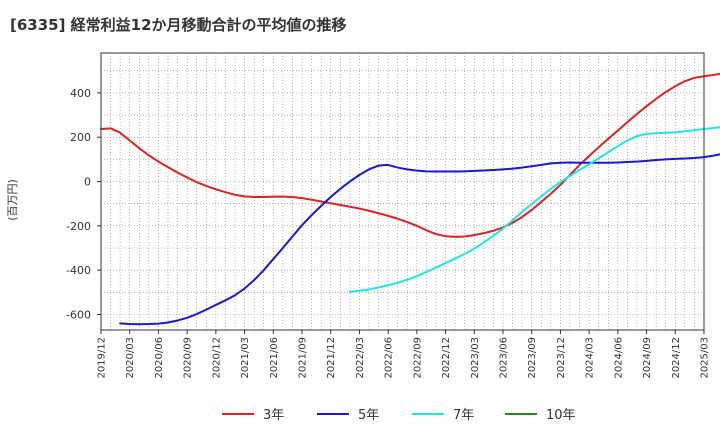 This screenshot has height=440, width=720. I want to click on x-tick-label: 2023/09, so click(532, 358).